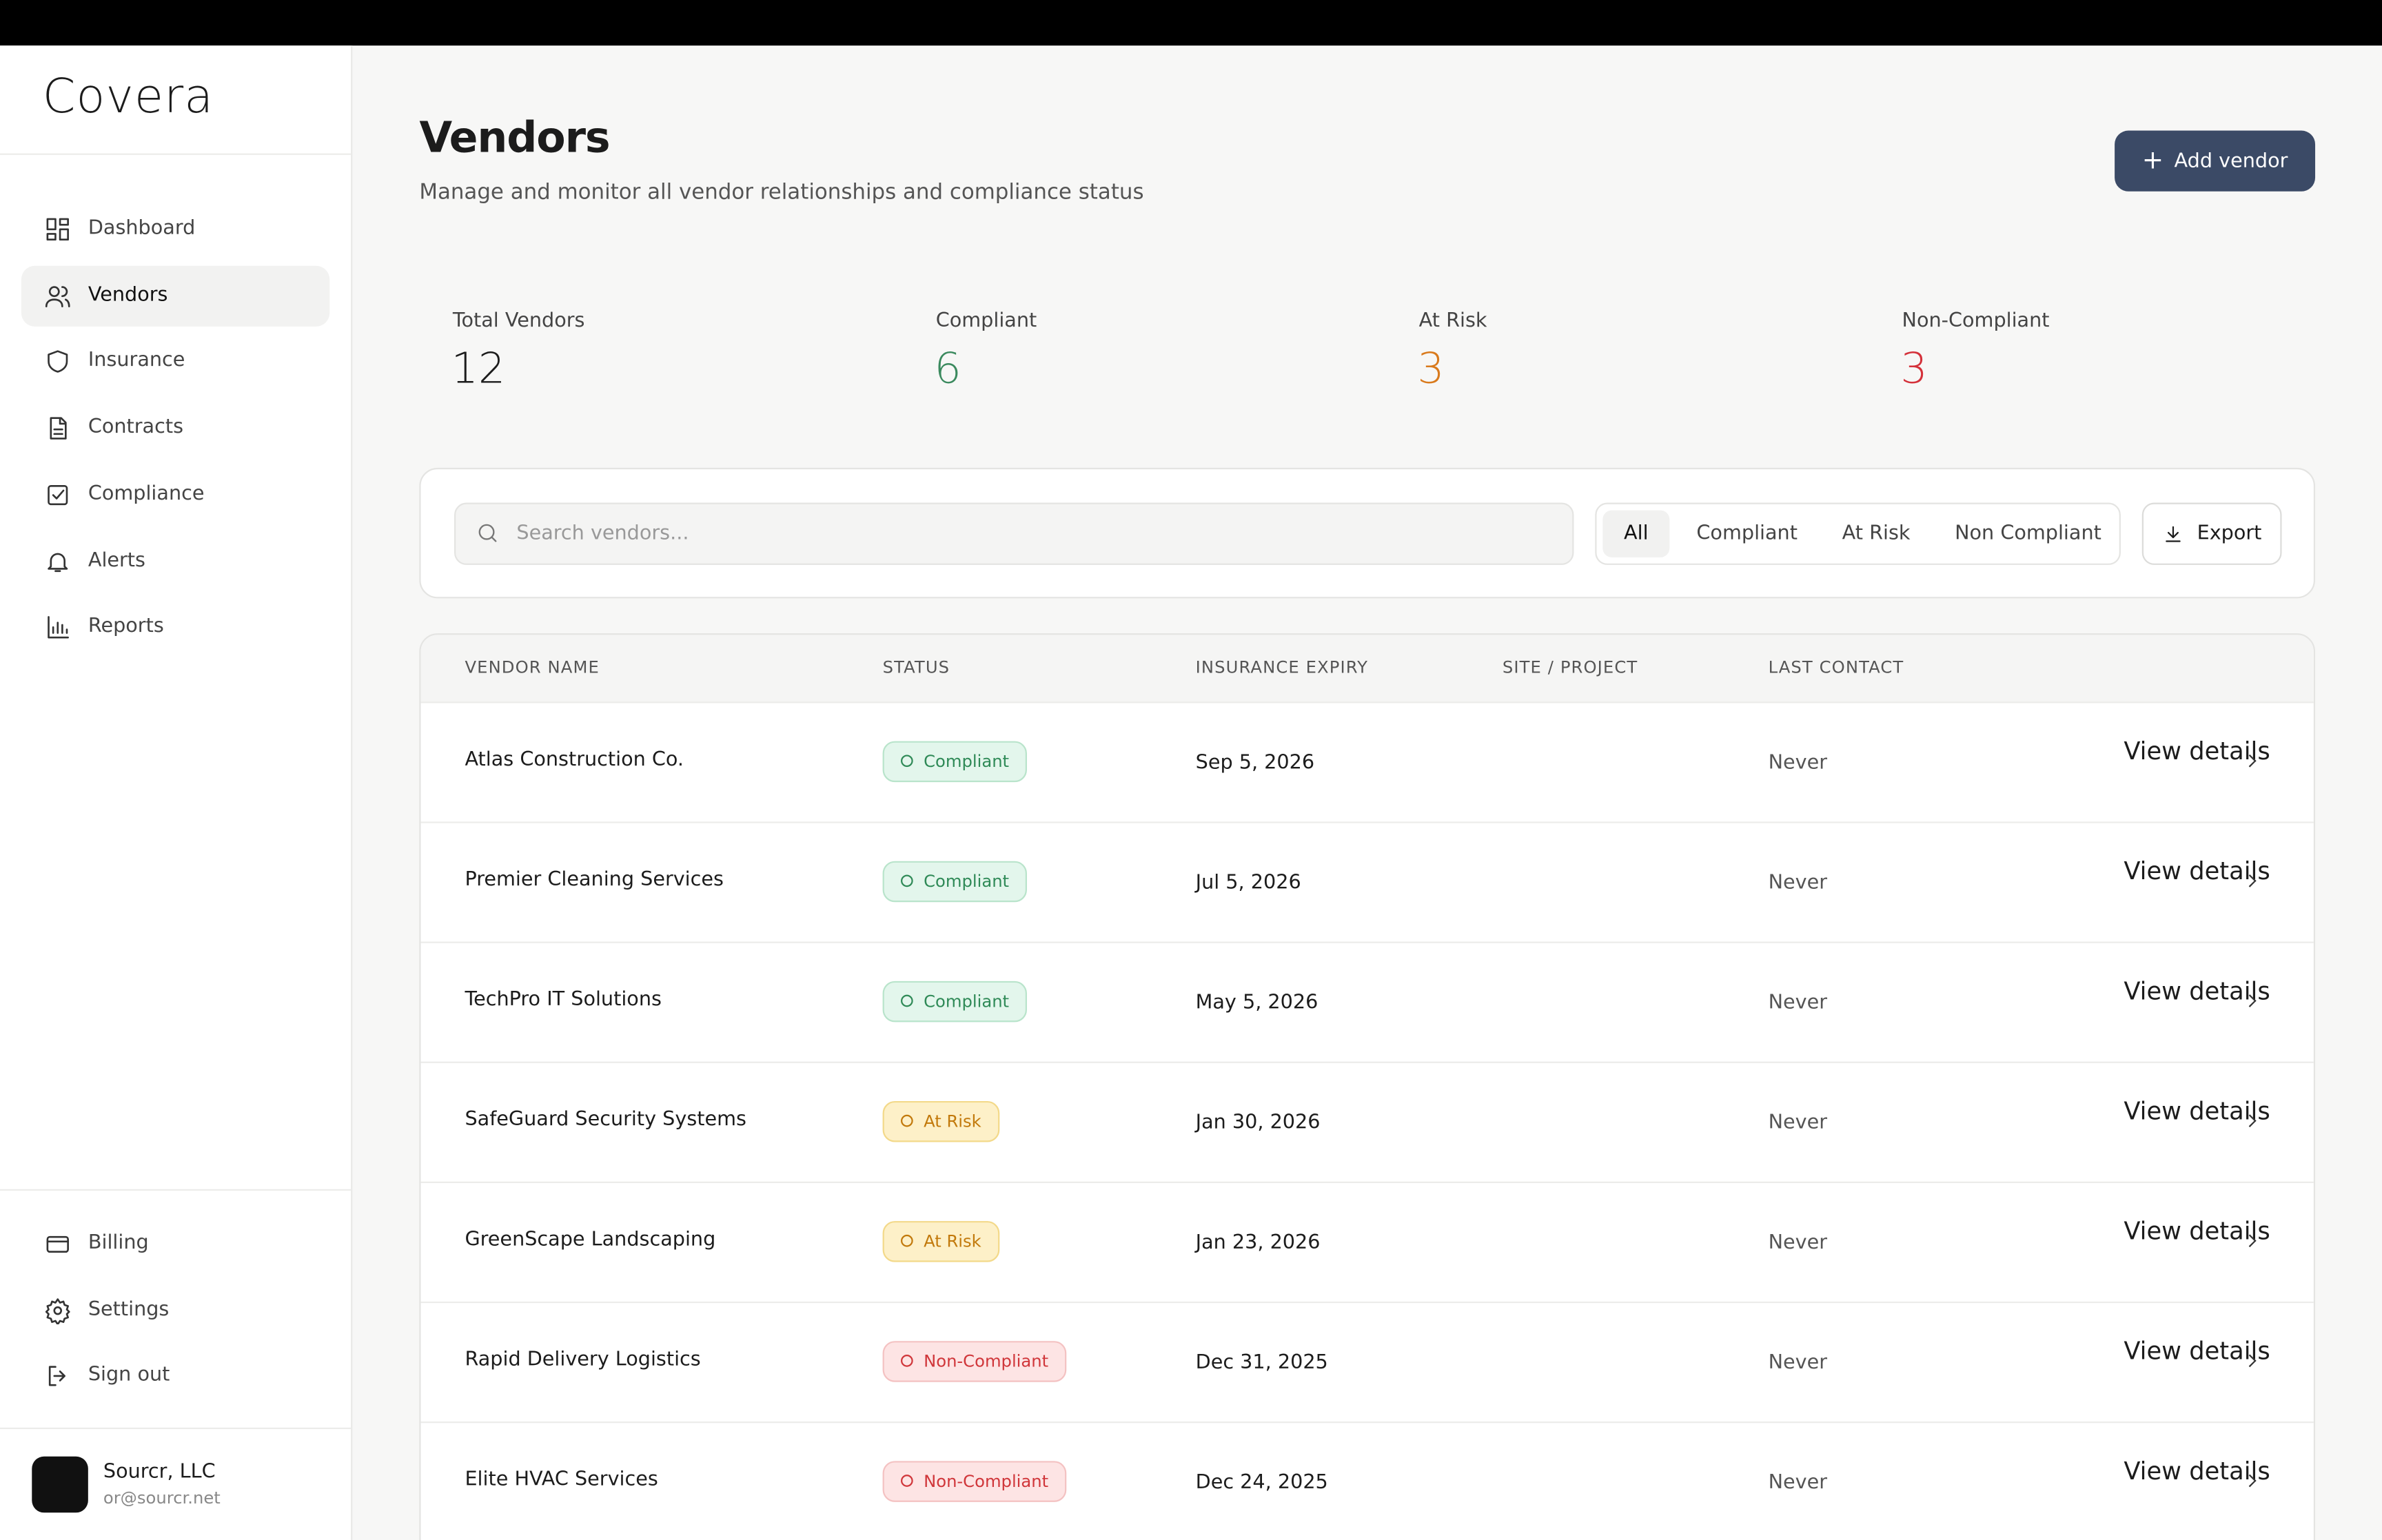 Image resolution: width=2382 pixels, height=1540 pixels. I want to click on insurance-expiry: Sep 5, 2026, so click(1255, 763).